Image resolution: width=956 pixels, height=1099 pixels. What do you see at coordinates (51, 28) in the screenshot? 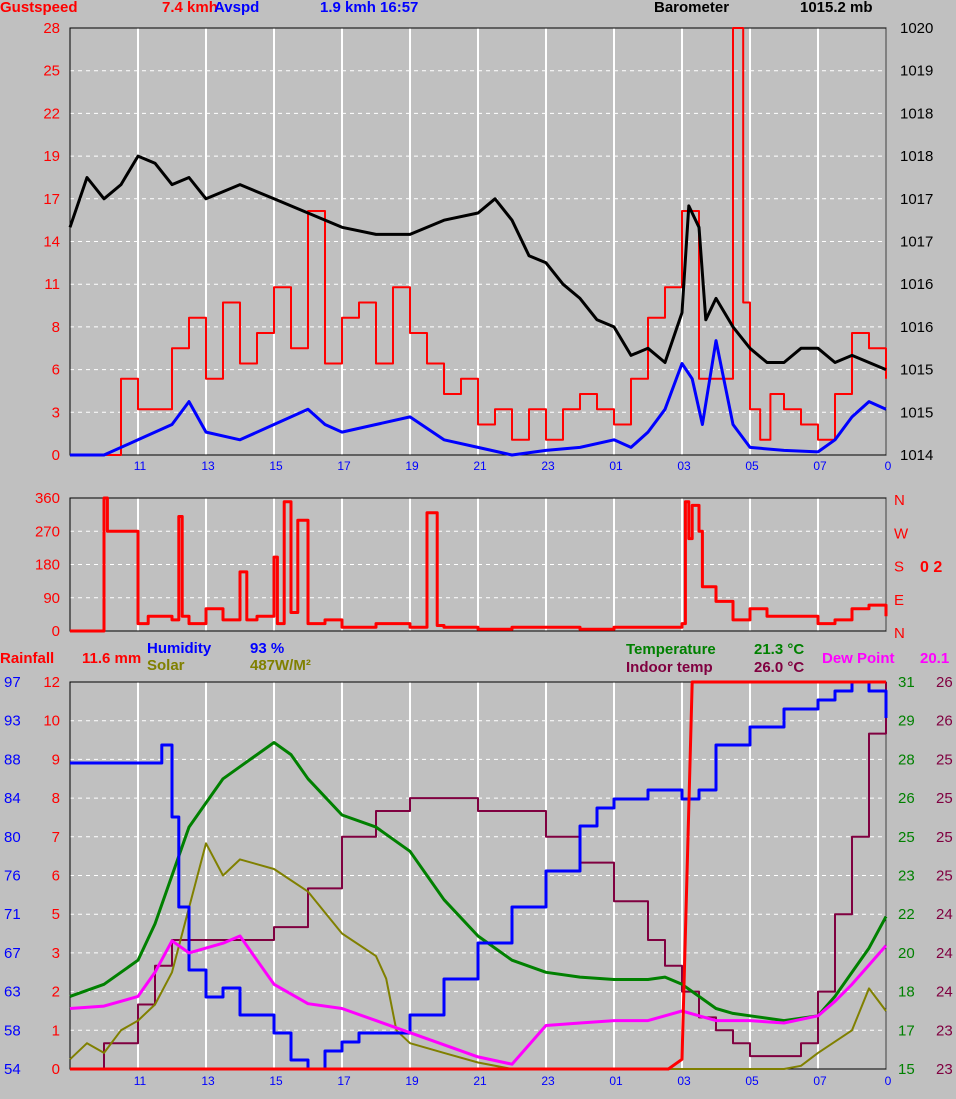
I see `panel1-yleft-tick: 28` at bounding box center [51, 28].